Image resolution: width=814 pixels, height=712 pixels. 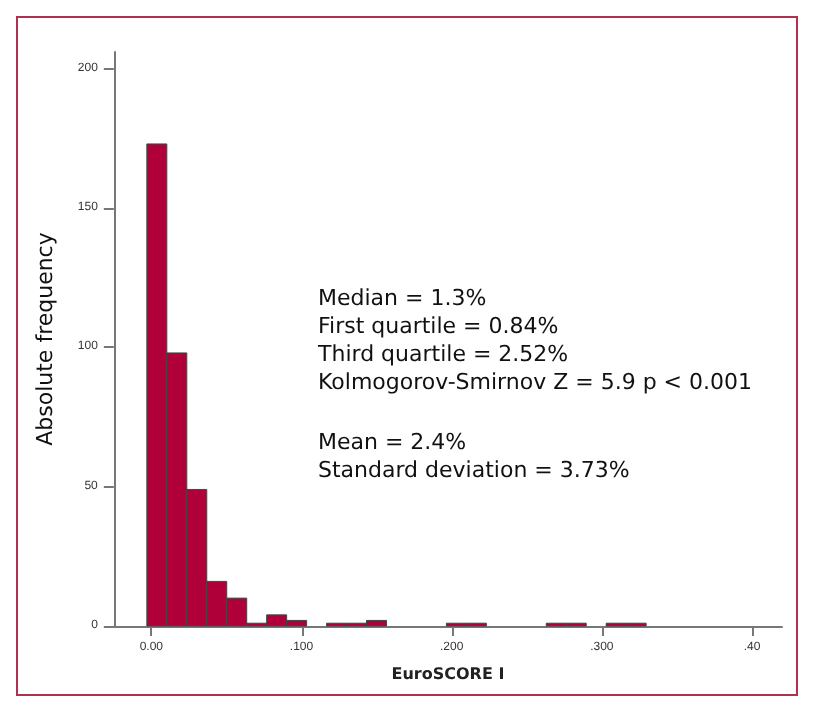 I want to click on x-axis-title: EuroSCORE I, so click(x=448, y=674).